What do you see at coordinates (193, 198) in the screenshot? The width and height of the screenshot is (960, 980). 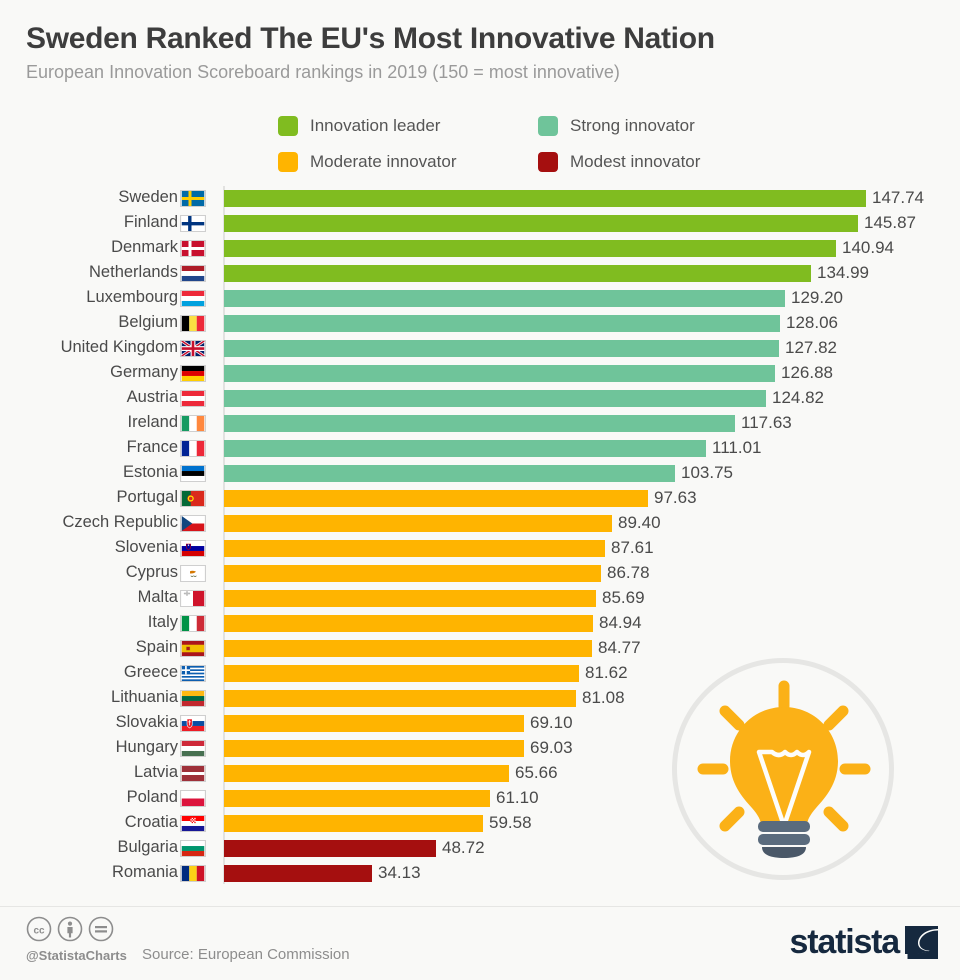 I see `flag-sweden-icon` at bounding box center [193, 198].